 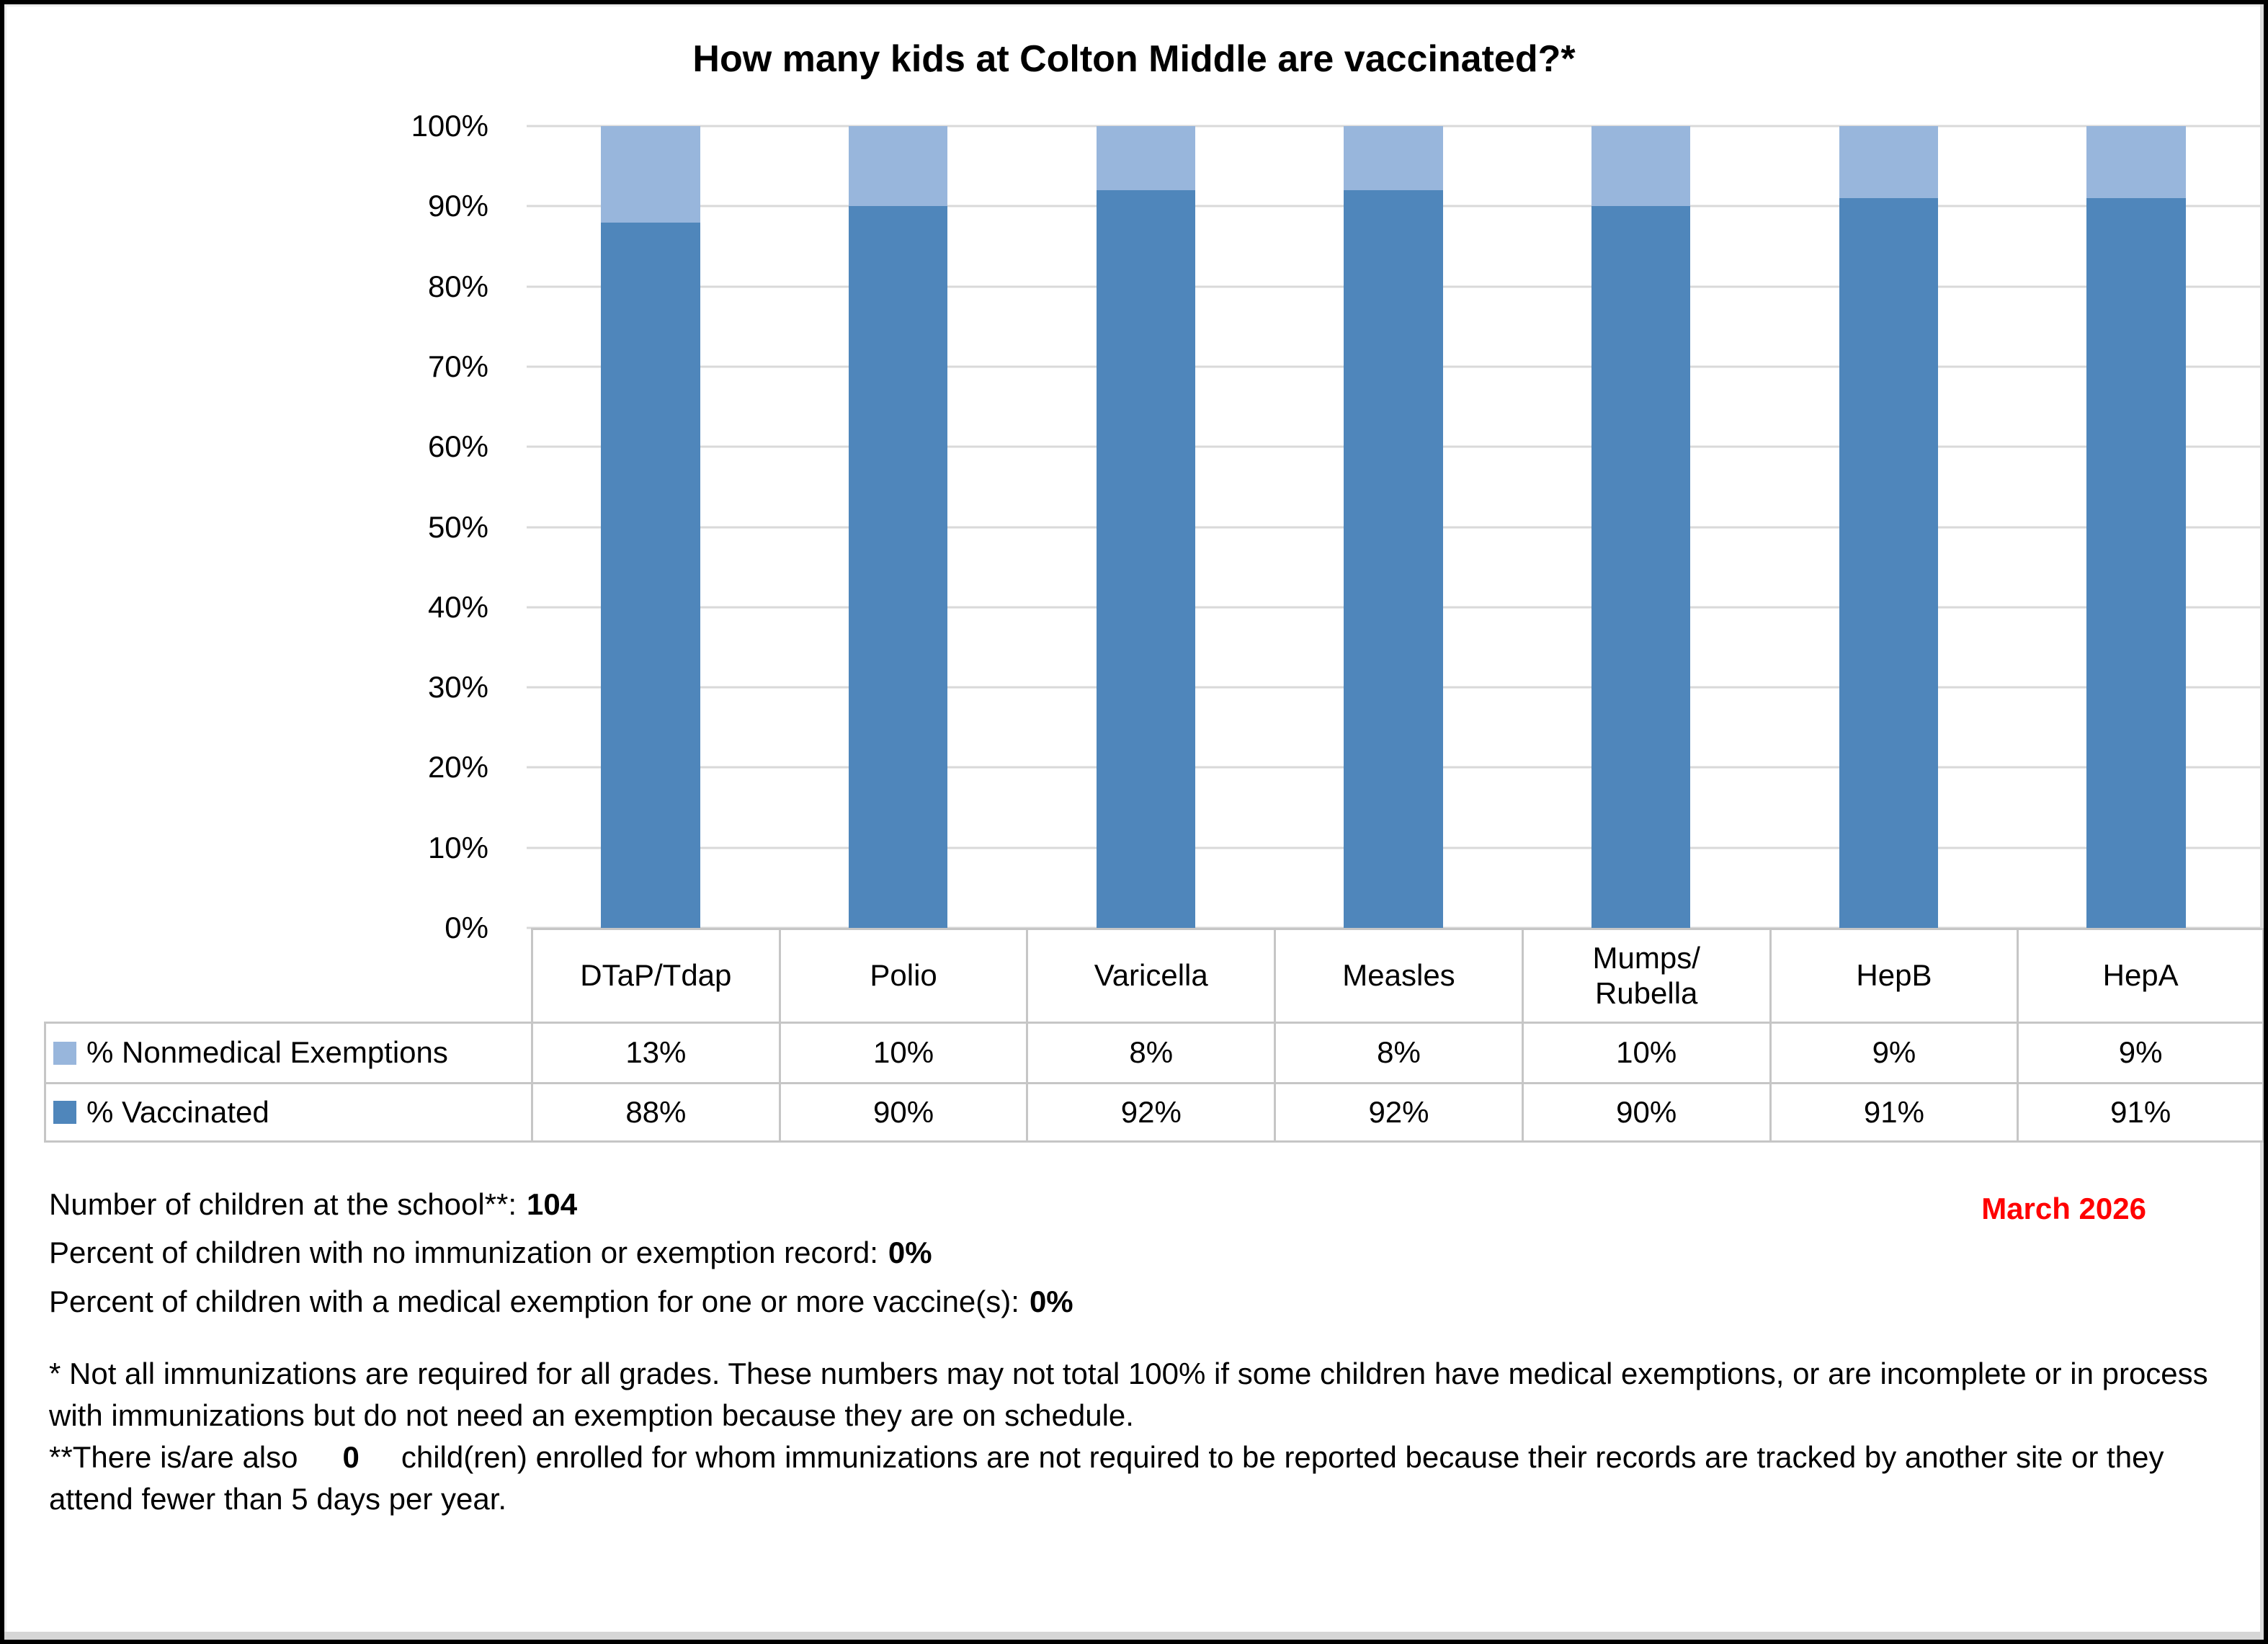 What do you see at coordinates (1893, 975) in the screenshot?
I see `table-header-cell: HepB` at bounding box center [1893, 975].